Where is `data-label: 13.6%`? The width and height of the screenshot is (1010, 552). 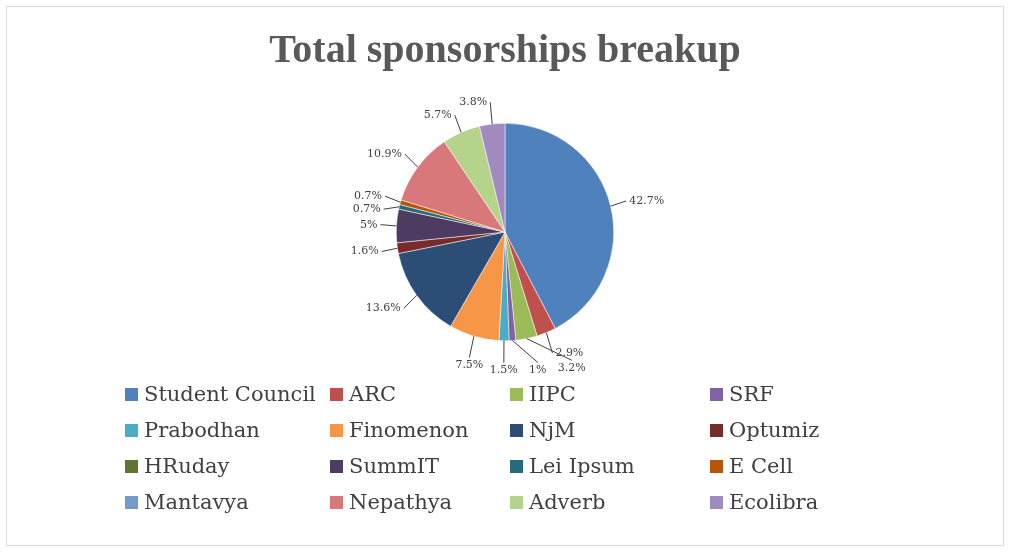
data-label: 13.6% is located at coordinates (383, 308).